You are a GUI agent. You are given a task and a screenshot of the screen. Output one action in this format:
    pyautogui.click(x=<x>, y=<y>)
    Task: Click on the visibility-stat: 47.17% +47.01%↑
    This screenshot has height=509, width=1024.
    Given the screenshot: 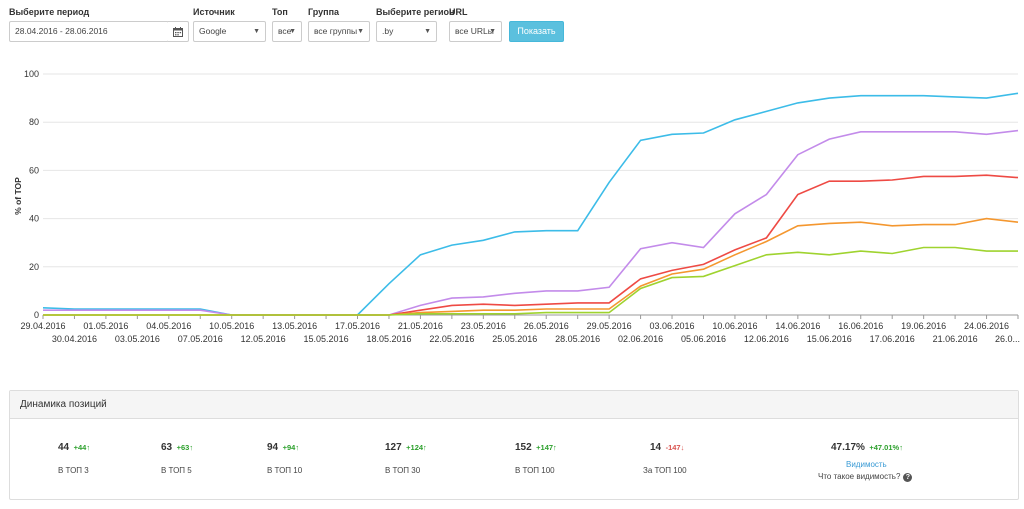 What is the action you would take?
    pyautogui.click(x=867, y=446)
    